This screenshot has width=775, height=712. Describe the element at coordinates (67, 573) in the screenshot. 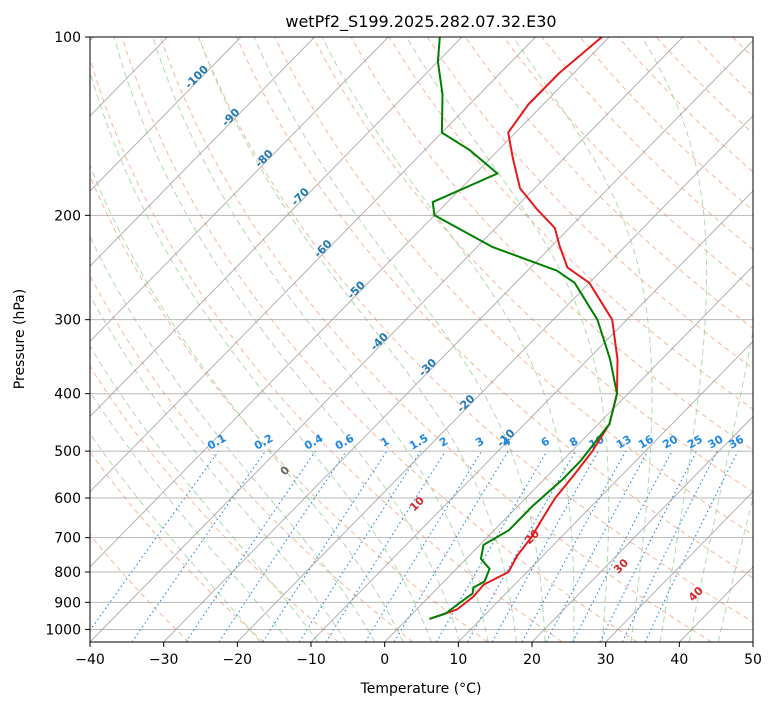

I see `y-tick-label: 800` at that location.